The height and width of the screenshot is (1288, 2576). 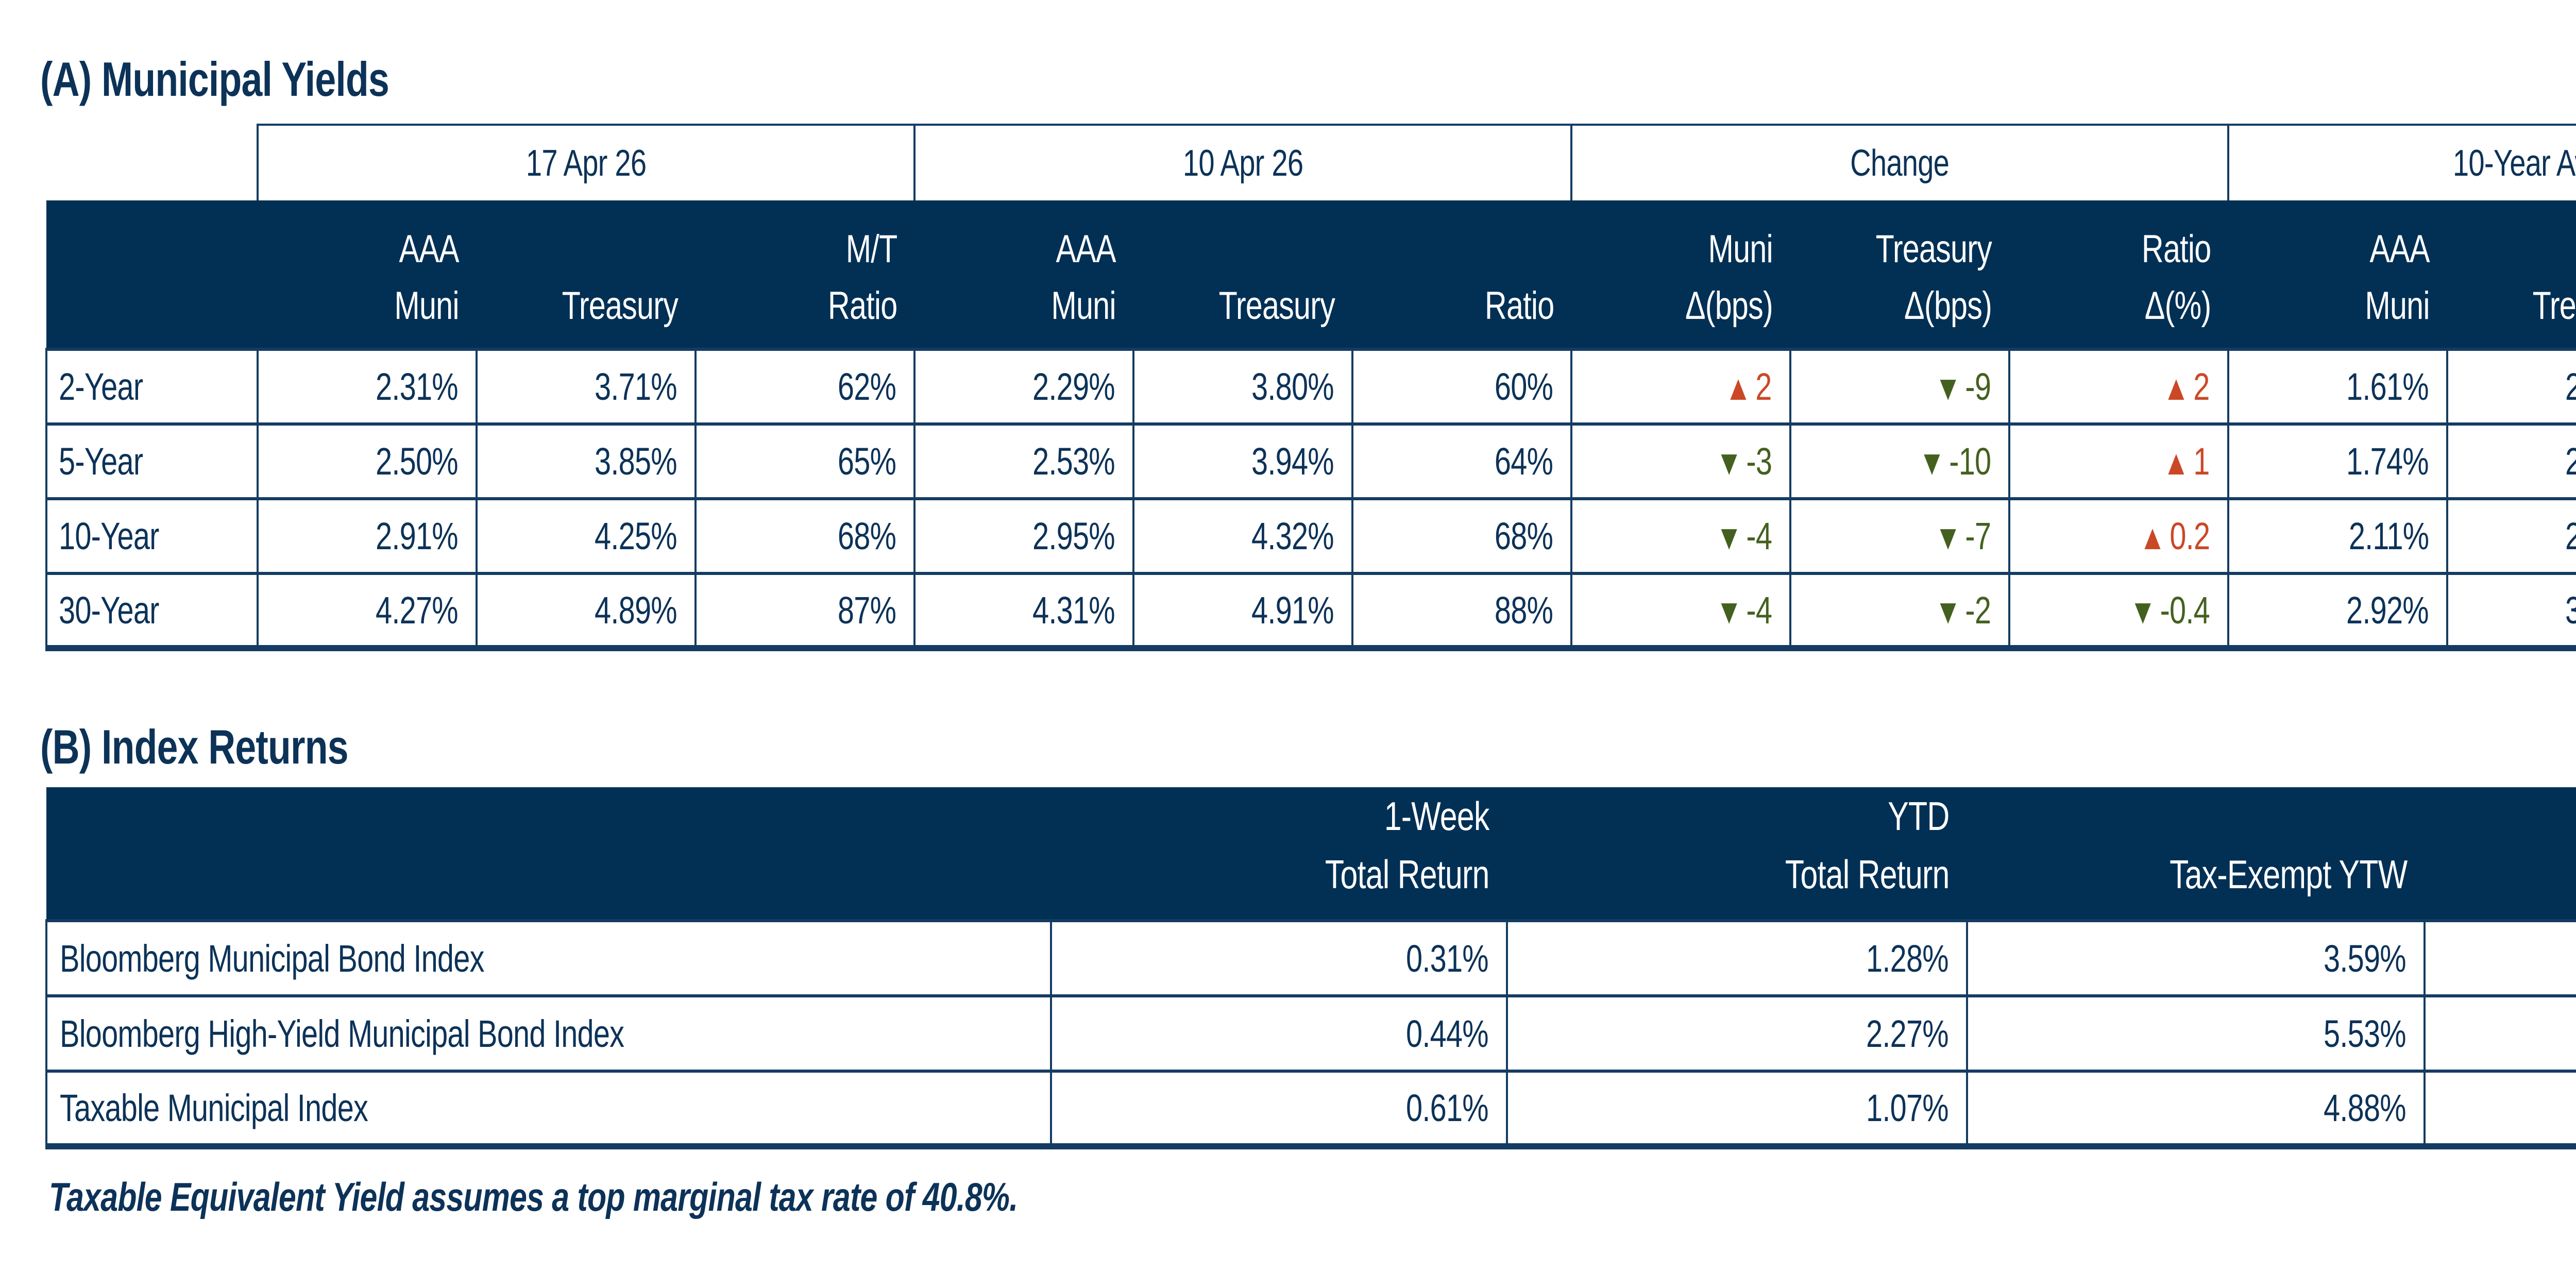 I want to click on value-cell: 5.53%, so click(x=2196, y=1033).